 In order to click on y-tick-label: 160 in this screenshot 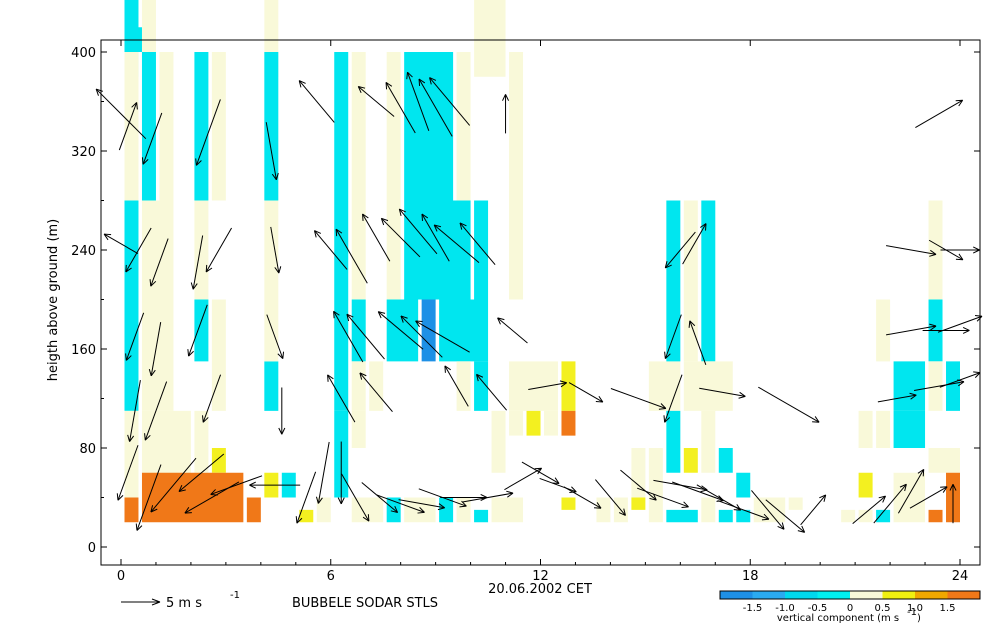, I will do `click(83, 350)`.